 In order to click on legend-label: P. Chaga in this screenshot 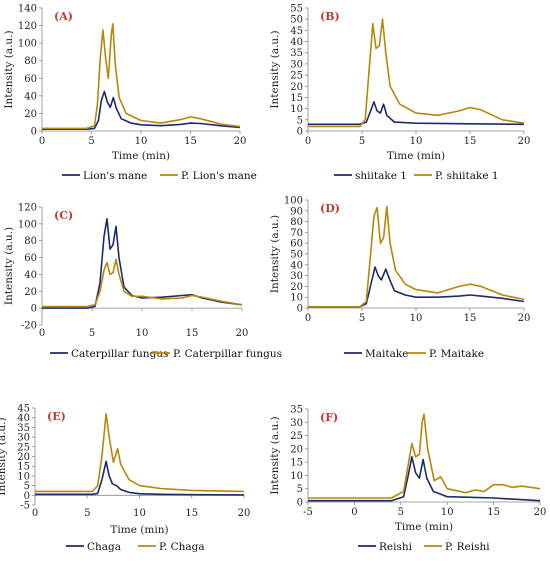, I will do `click(182, 547)`.